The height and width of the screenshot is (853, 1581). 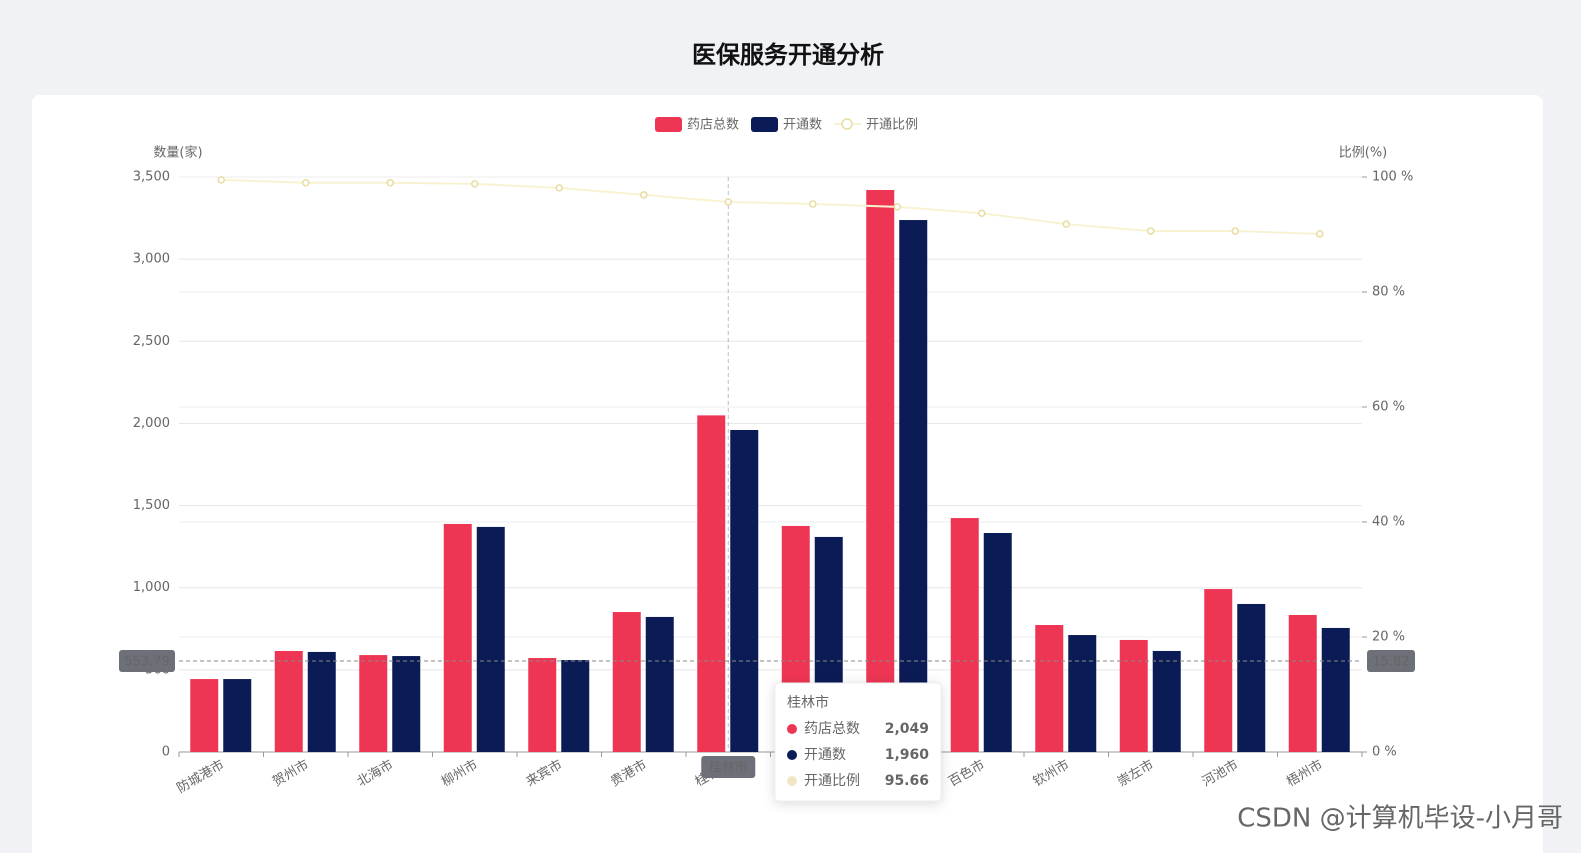 What do you see at coordinates (858, 742) in the screenshot?
I see `tooltip-box` at bounding box center [858, 742].